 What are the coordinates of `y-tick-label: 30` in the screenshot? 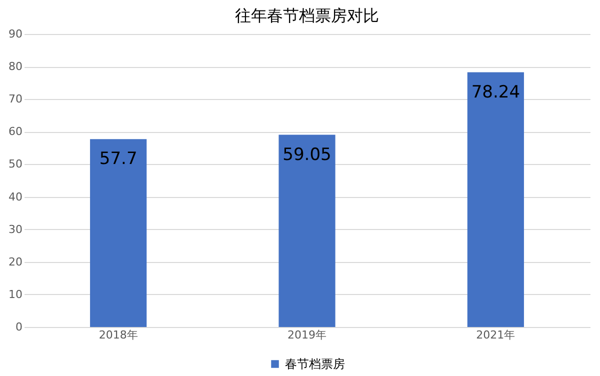 It's located at (15, 229).